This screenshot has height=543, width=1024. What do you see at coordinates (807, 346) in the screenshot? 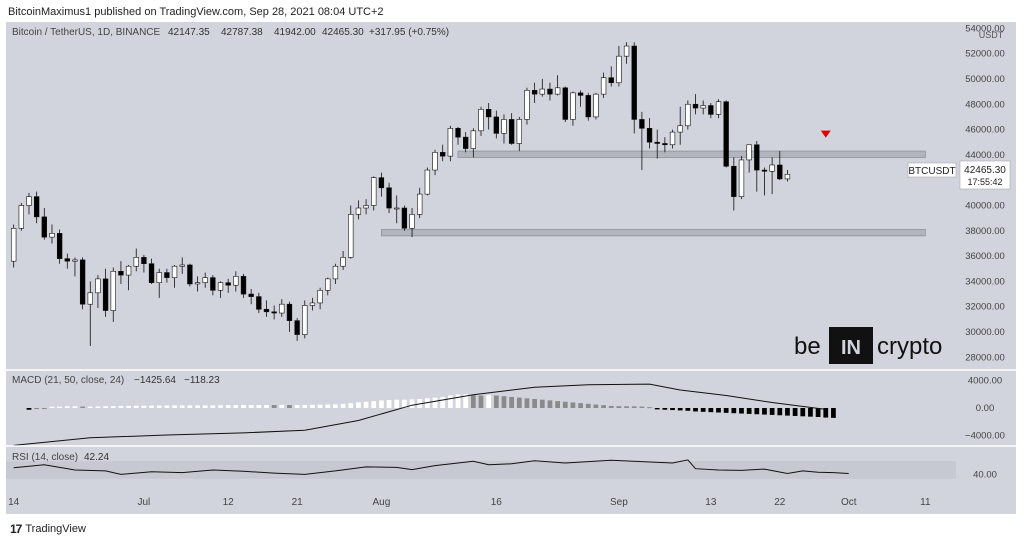
I see `watermark-be: be` at bounding box center [807, 346].